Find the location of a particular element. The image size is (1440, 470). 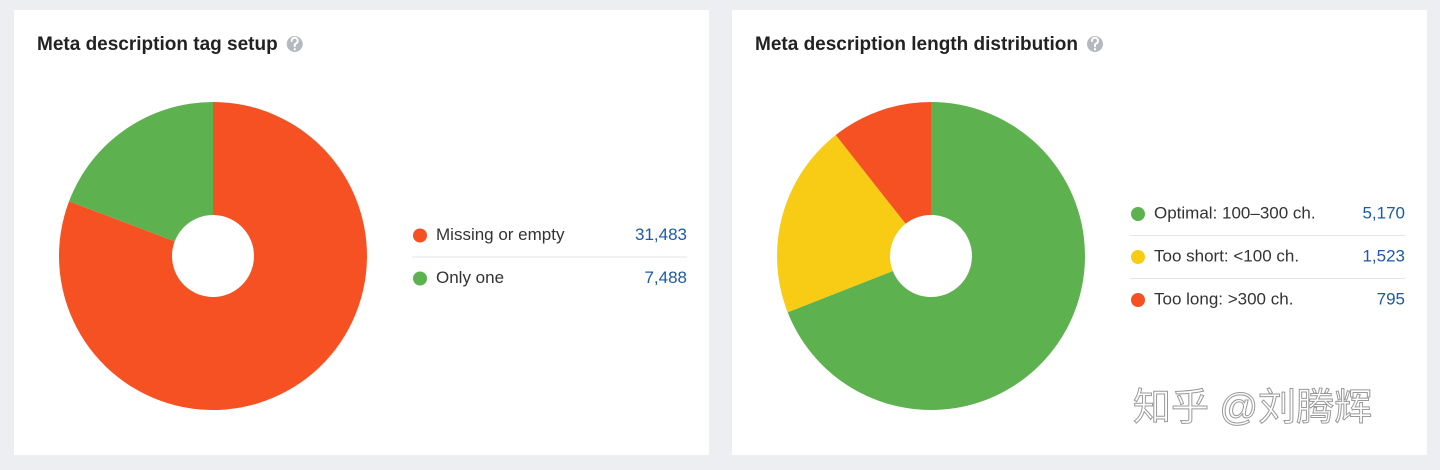

legend-value: 7,488 is located at coordinates (665, 277).